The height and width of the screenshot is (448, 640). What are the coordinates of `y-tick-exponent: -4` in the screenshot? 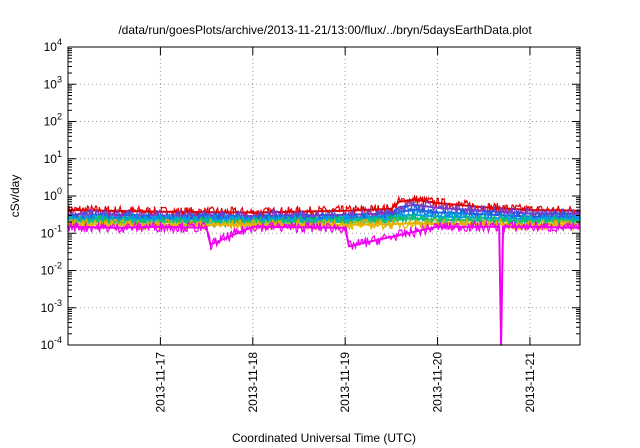 It's located at (58, 340).